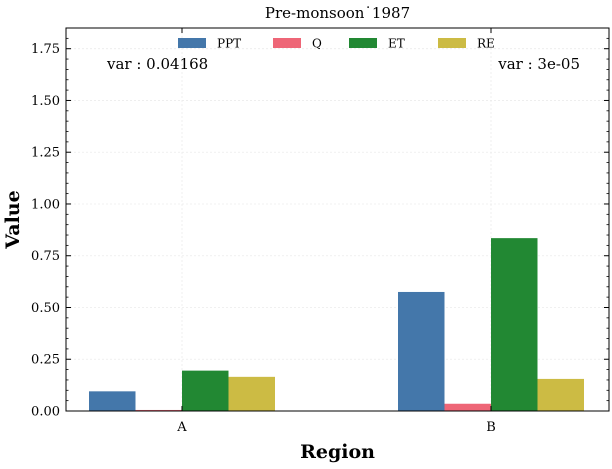  Describe the element at coordinates (45, 49) in the screenshot. I see `y-tick-label: 1.75` at that location.